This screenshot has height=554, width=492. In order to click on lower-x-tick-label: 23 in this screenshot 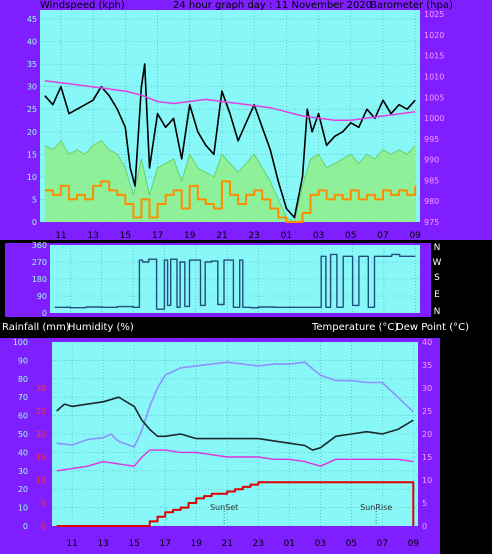, I will do `click(258, 544)`.